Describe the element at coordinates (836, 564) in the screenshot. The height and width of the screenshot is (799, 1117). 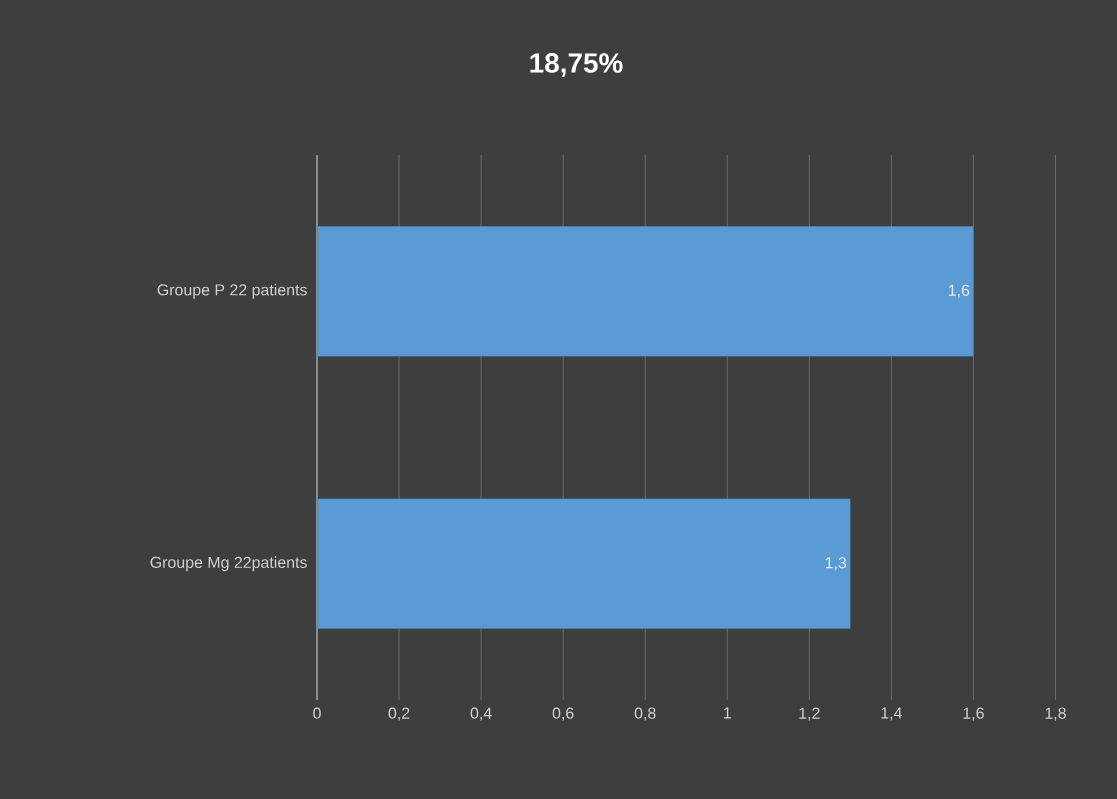
I see `data-label: 1,3` at that location.